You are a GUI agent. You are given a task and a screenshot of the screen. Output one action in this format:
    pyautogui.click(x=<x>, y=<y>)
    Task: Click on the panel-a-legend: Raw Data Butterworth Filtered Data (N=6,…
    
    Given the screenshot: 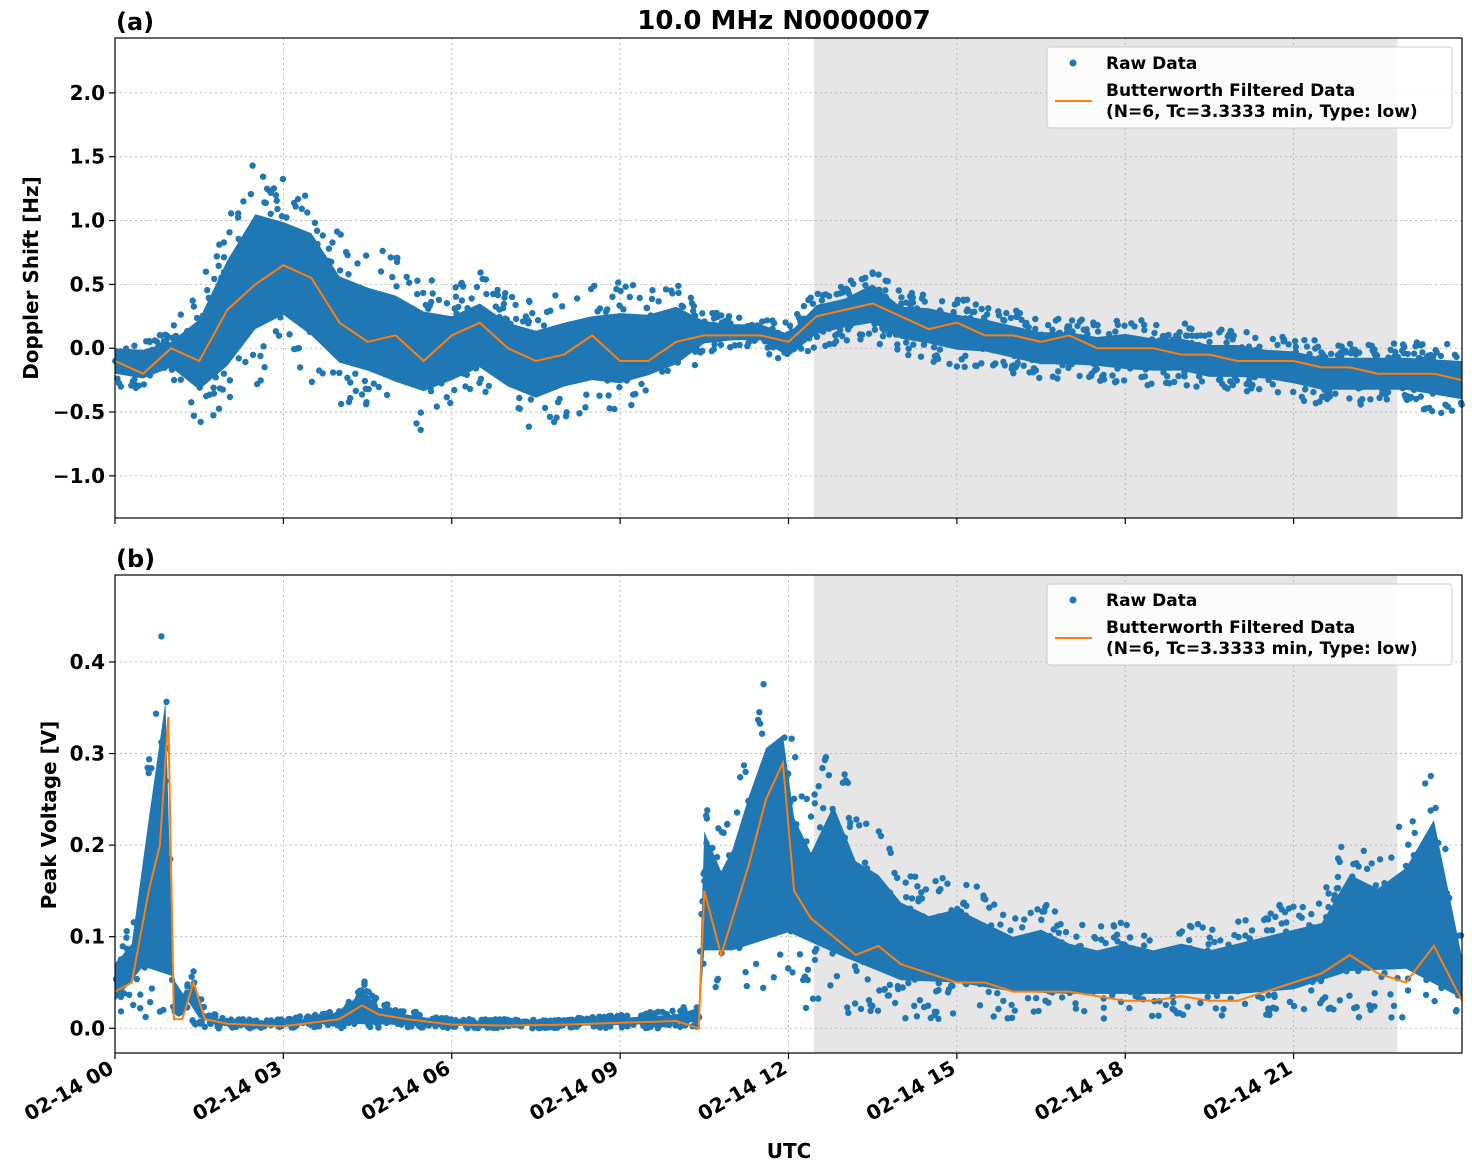 What is the action you would take?
    pyautogui.click(x=1249, y=87)
    